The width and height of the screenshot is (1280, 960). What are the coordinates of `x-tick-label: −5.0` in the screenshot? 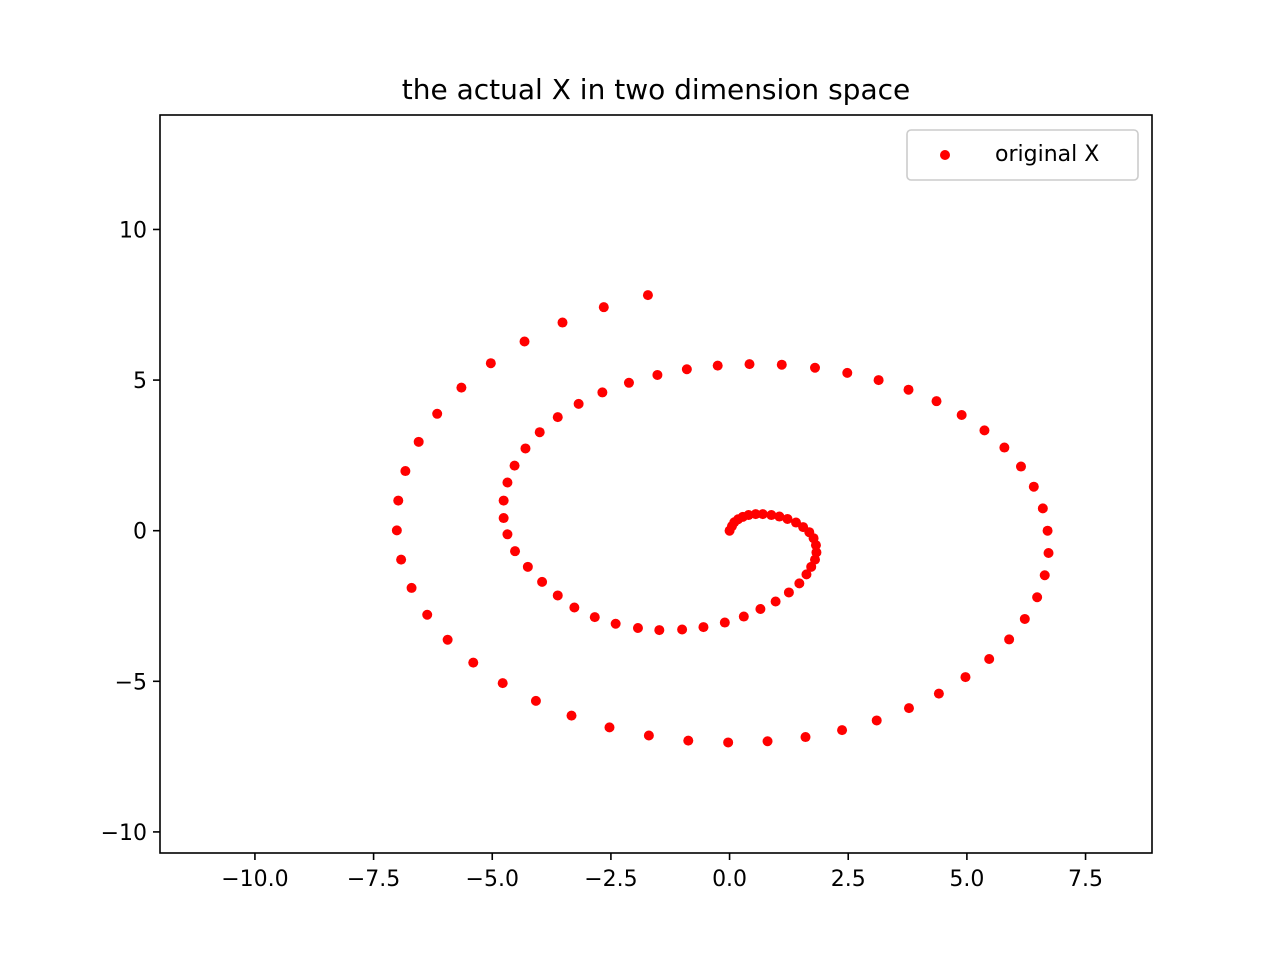 It's located at (492, 879).